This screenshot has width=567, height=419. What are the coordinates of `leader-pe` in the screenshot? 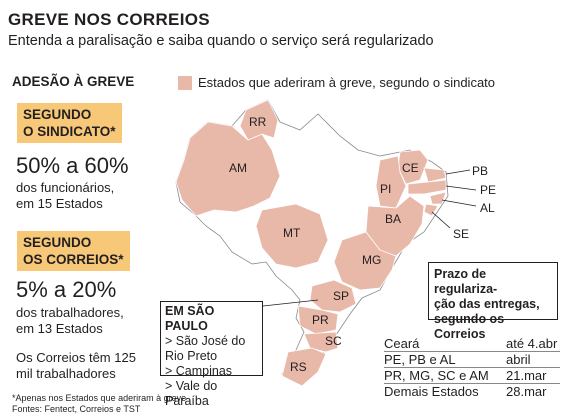 It's located at (461, 188).